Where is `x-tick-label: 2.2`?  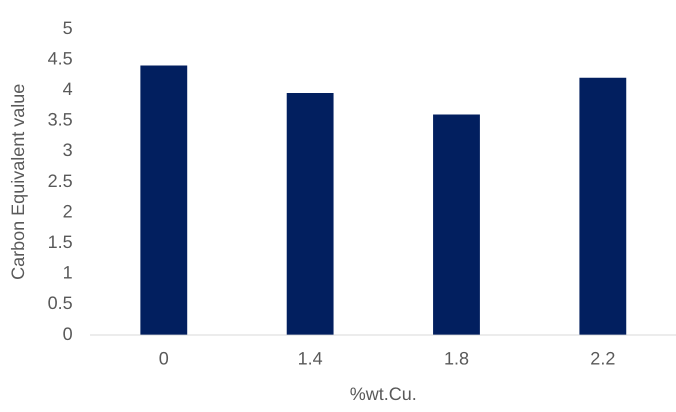 x-tick-label: 2.2 is located at coordinates (603, 358).